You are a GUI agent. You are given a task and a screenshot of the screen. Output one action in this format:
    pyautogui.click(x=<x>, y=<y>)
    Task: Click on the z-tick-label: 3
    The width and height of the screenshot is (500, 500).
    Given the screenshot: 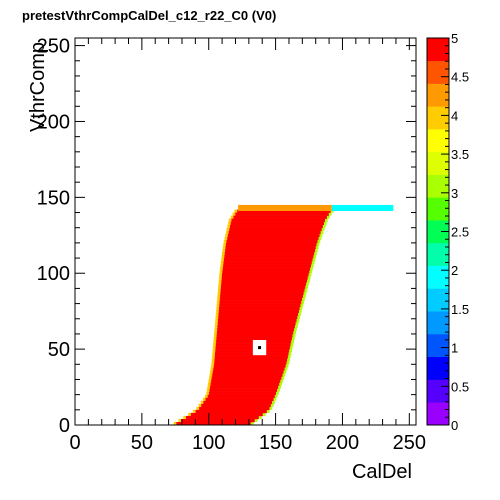 What is the action you would take?
    pyautogui.click(x=454, y=193)
    